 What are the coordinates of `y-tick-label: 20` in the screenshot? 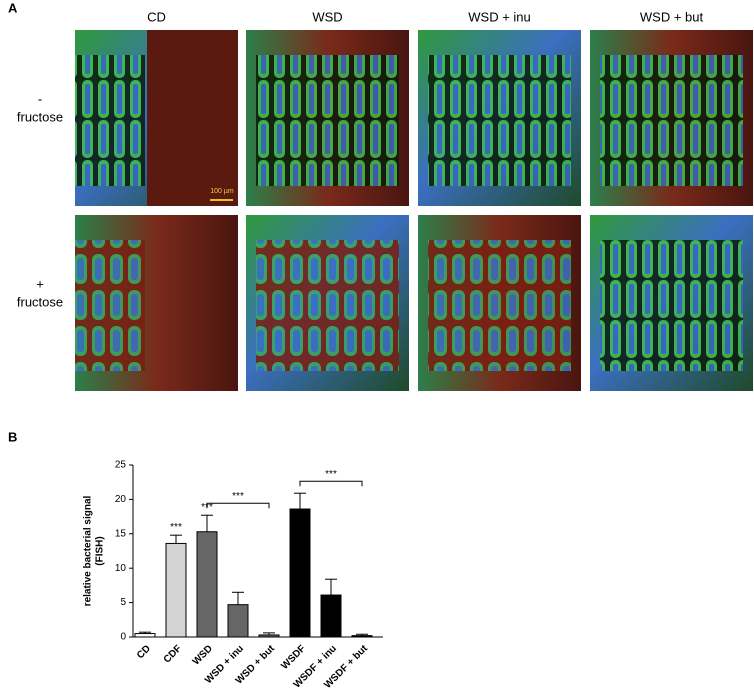 It's located at (121, 499).